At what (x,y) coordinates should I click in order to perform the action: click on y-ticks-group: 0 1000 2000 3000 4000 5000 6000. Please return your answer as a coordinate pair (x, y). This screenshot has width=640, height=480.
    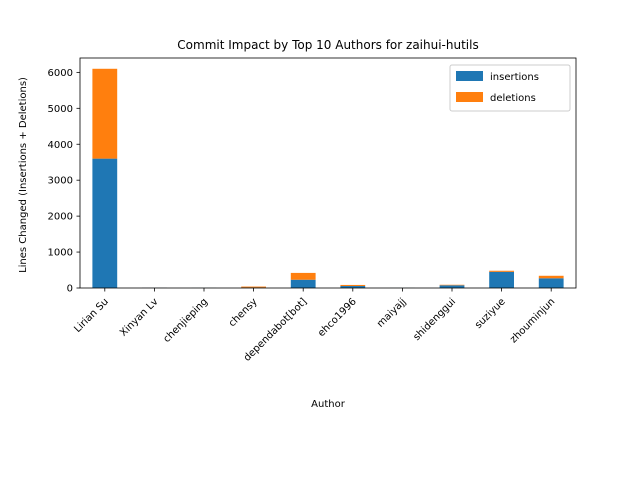
    Looking at the image, I should click on (64, 181).